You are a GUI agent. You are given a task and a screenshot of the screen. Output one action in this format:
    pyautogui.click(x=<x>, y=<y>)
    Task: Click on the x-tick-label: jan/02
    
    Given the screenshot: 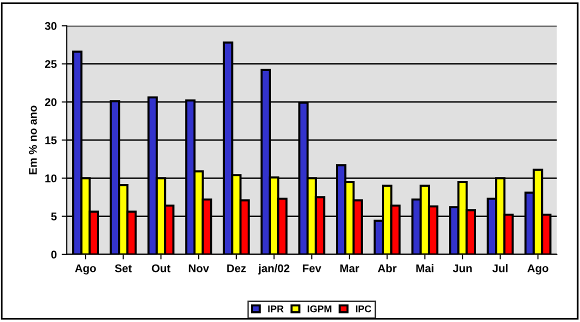 What is the action you would take?
    pyautogui.click(x=274, y=269)
    